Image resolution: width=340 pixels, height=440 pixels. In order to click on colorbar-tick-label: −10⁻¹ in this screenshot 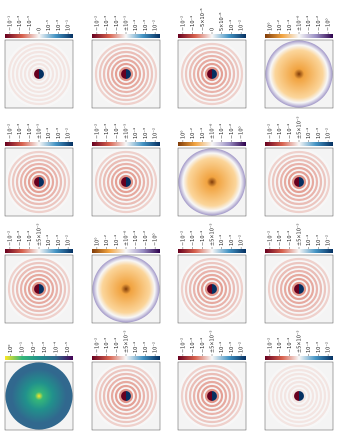, I will do `click(10, 23)`.